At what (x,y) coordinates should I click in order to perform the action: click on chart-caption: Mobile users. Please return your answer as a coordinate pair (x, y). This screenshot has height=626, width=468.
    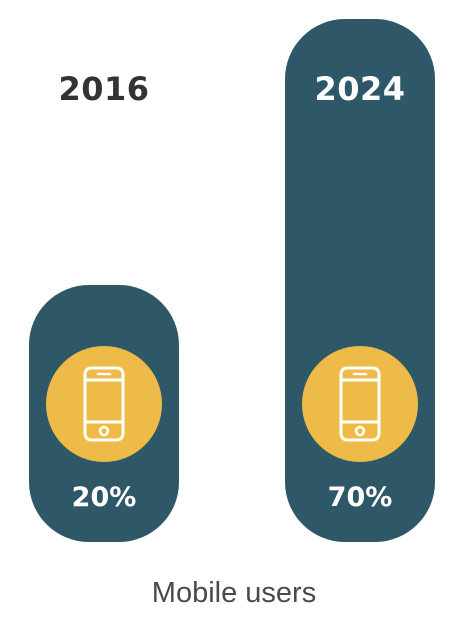
    Looking at the image, I should click on (234, 593).